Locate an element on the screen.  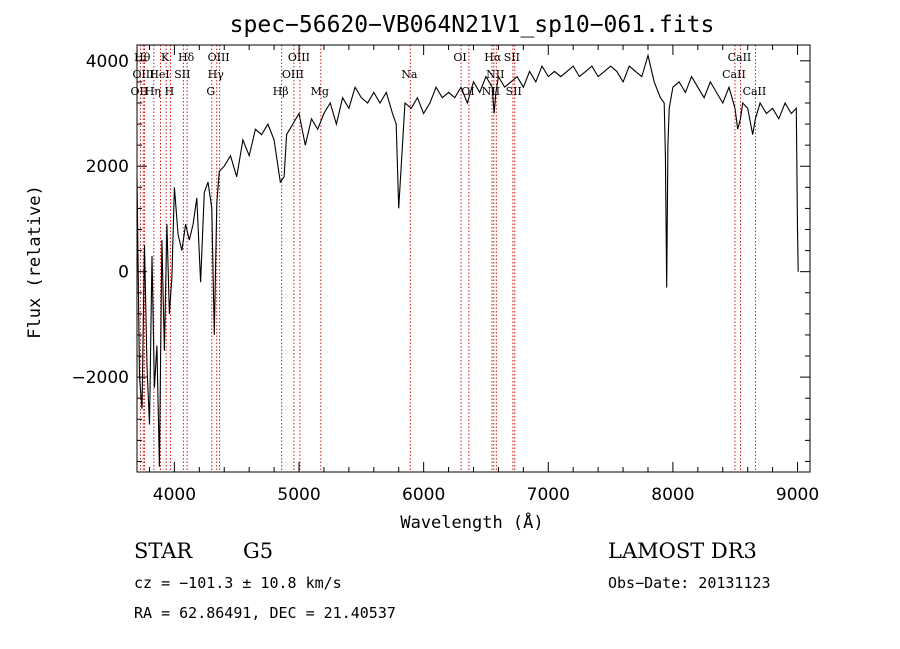
x-tick-label: 8000 is located at coordinates (672, 495).